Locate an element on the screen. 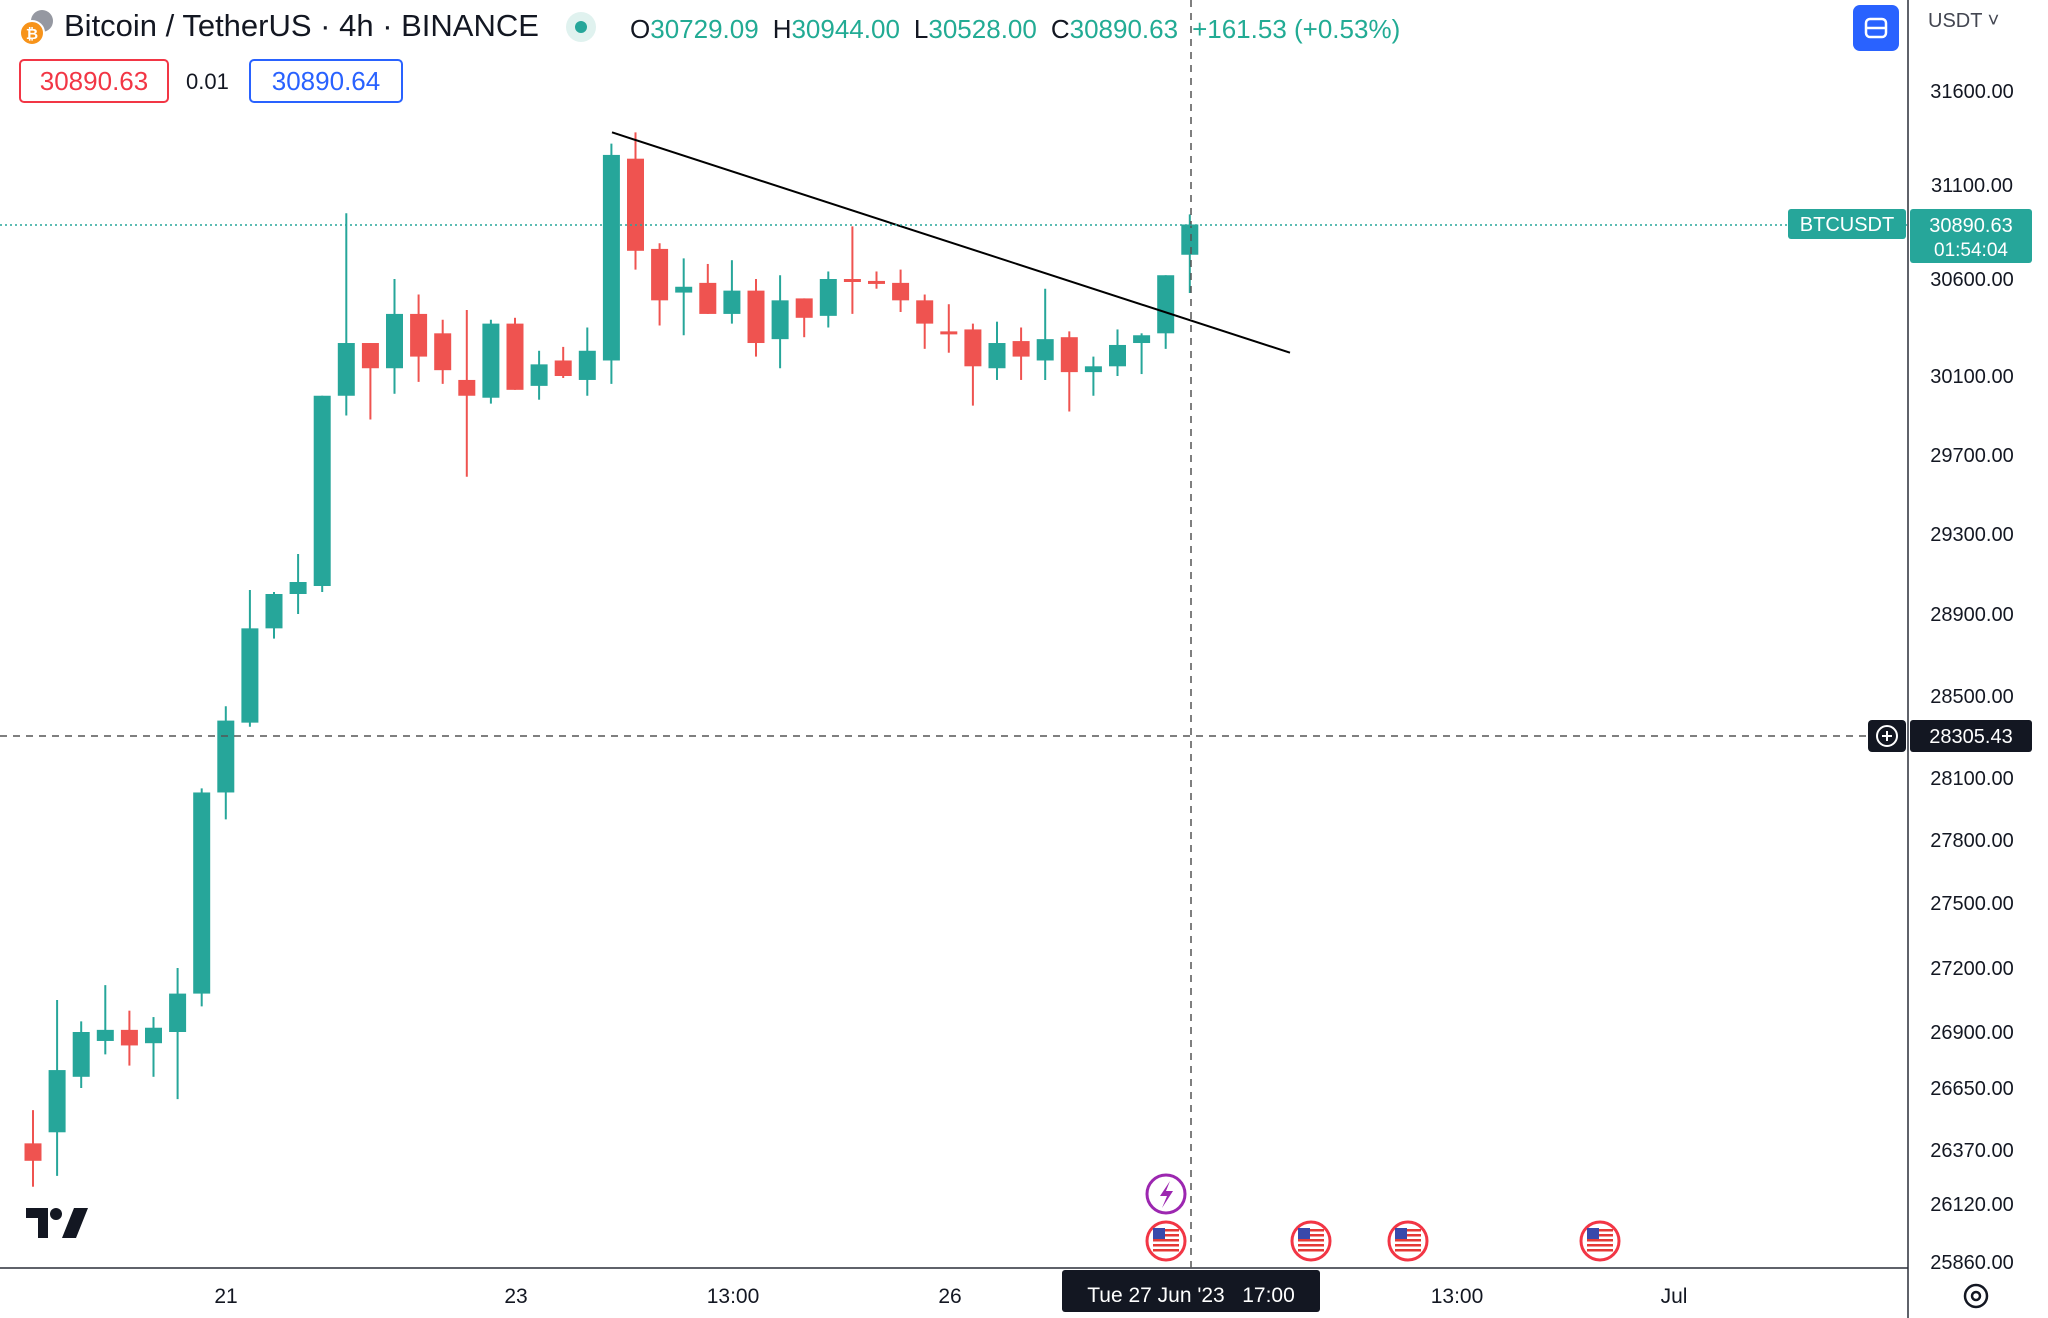  price-axis-label: 27800.00 is located at coordinates (1971, 841).